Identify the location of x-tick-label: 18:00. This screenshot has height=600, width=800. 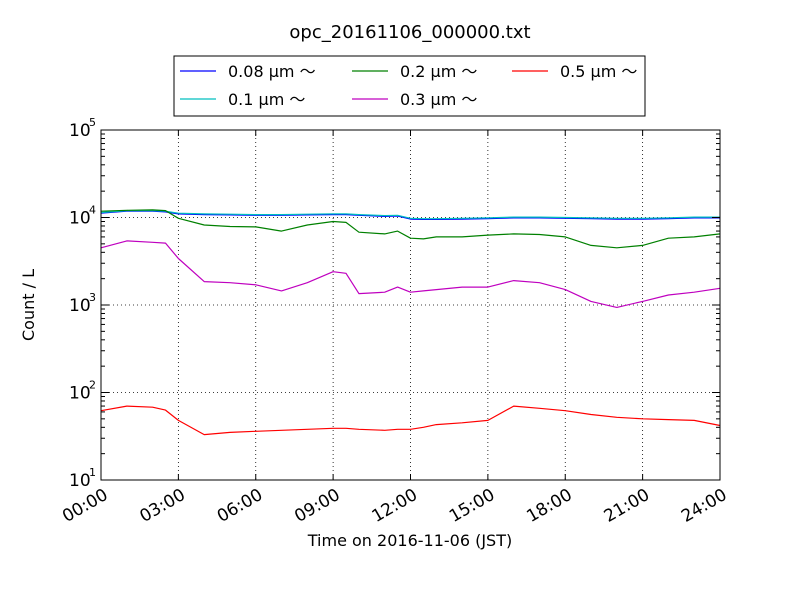
(549, 506).